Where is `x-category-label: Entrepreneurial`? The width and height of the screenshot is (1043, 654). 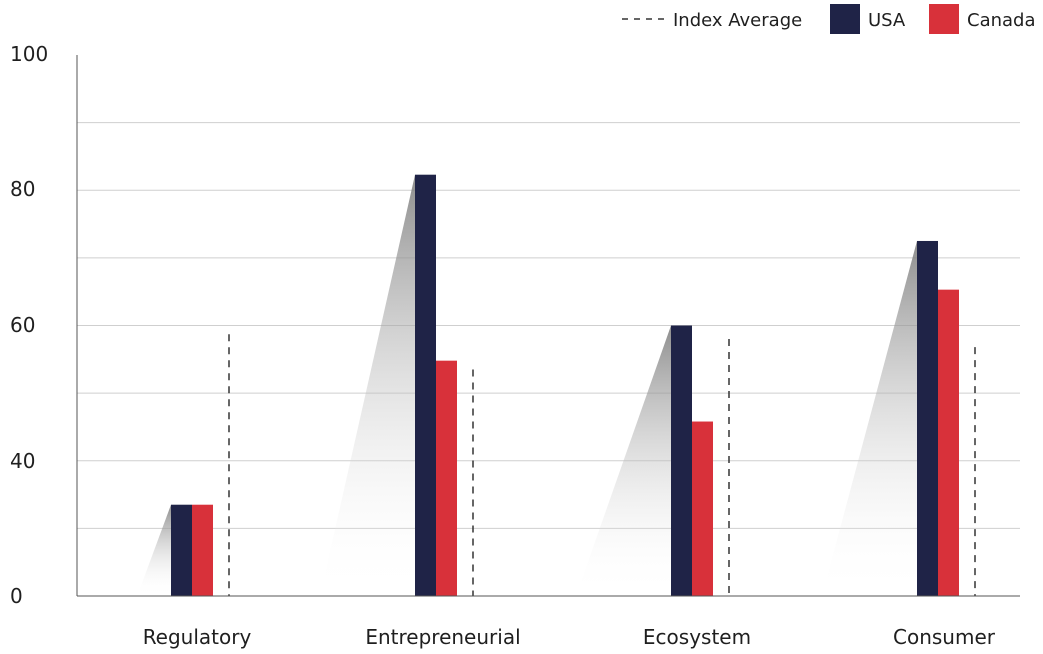
x-category-label: Entrepreneurial is located at coordinates (442, 637).